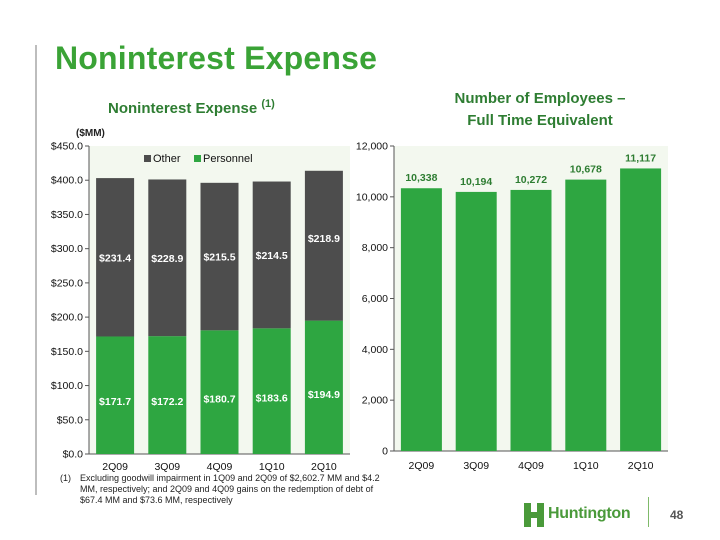  Describe the element at coordinates (228, 159) in the screenshot. I see `legend-label: Personnel` at that location.